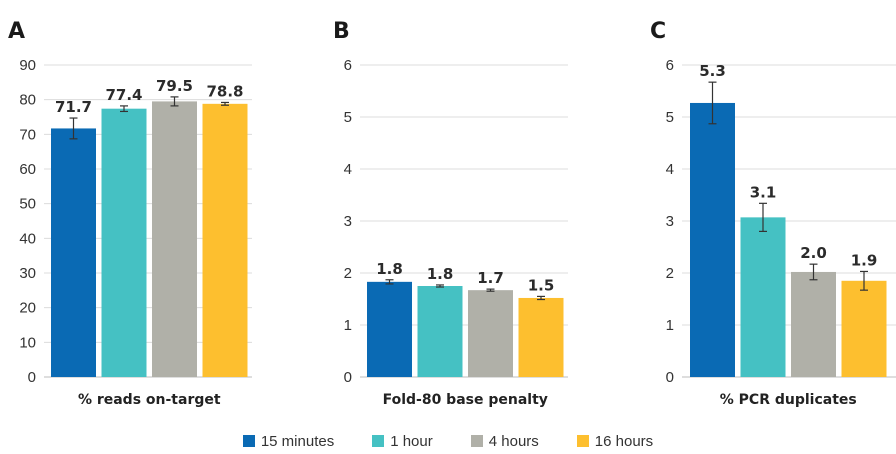  I want to click on y-tick-label: 10, so click(27, 342).